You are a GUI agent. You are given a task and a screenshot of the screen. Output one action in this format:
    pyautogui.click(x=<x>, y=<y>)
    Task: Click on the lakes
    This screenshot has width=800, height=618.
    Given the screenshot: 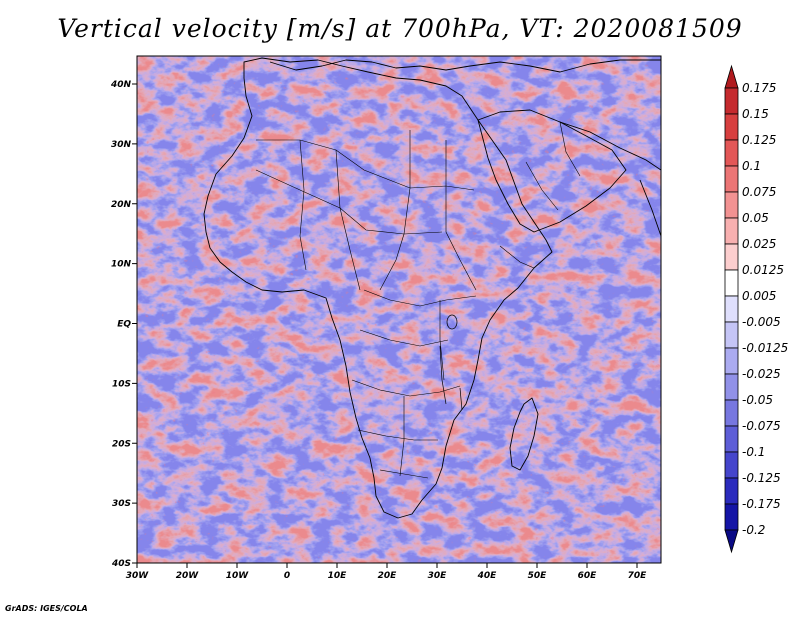 What is the action you would take?
    pyautogui.click(x=451, y=362)
    